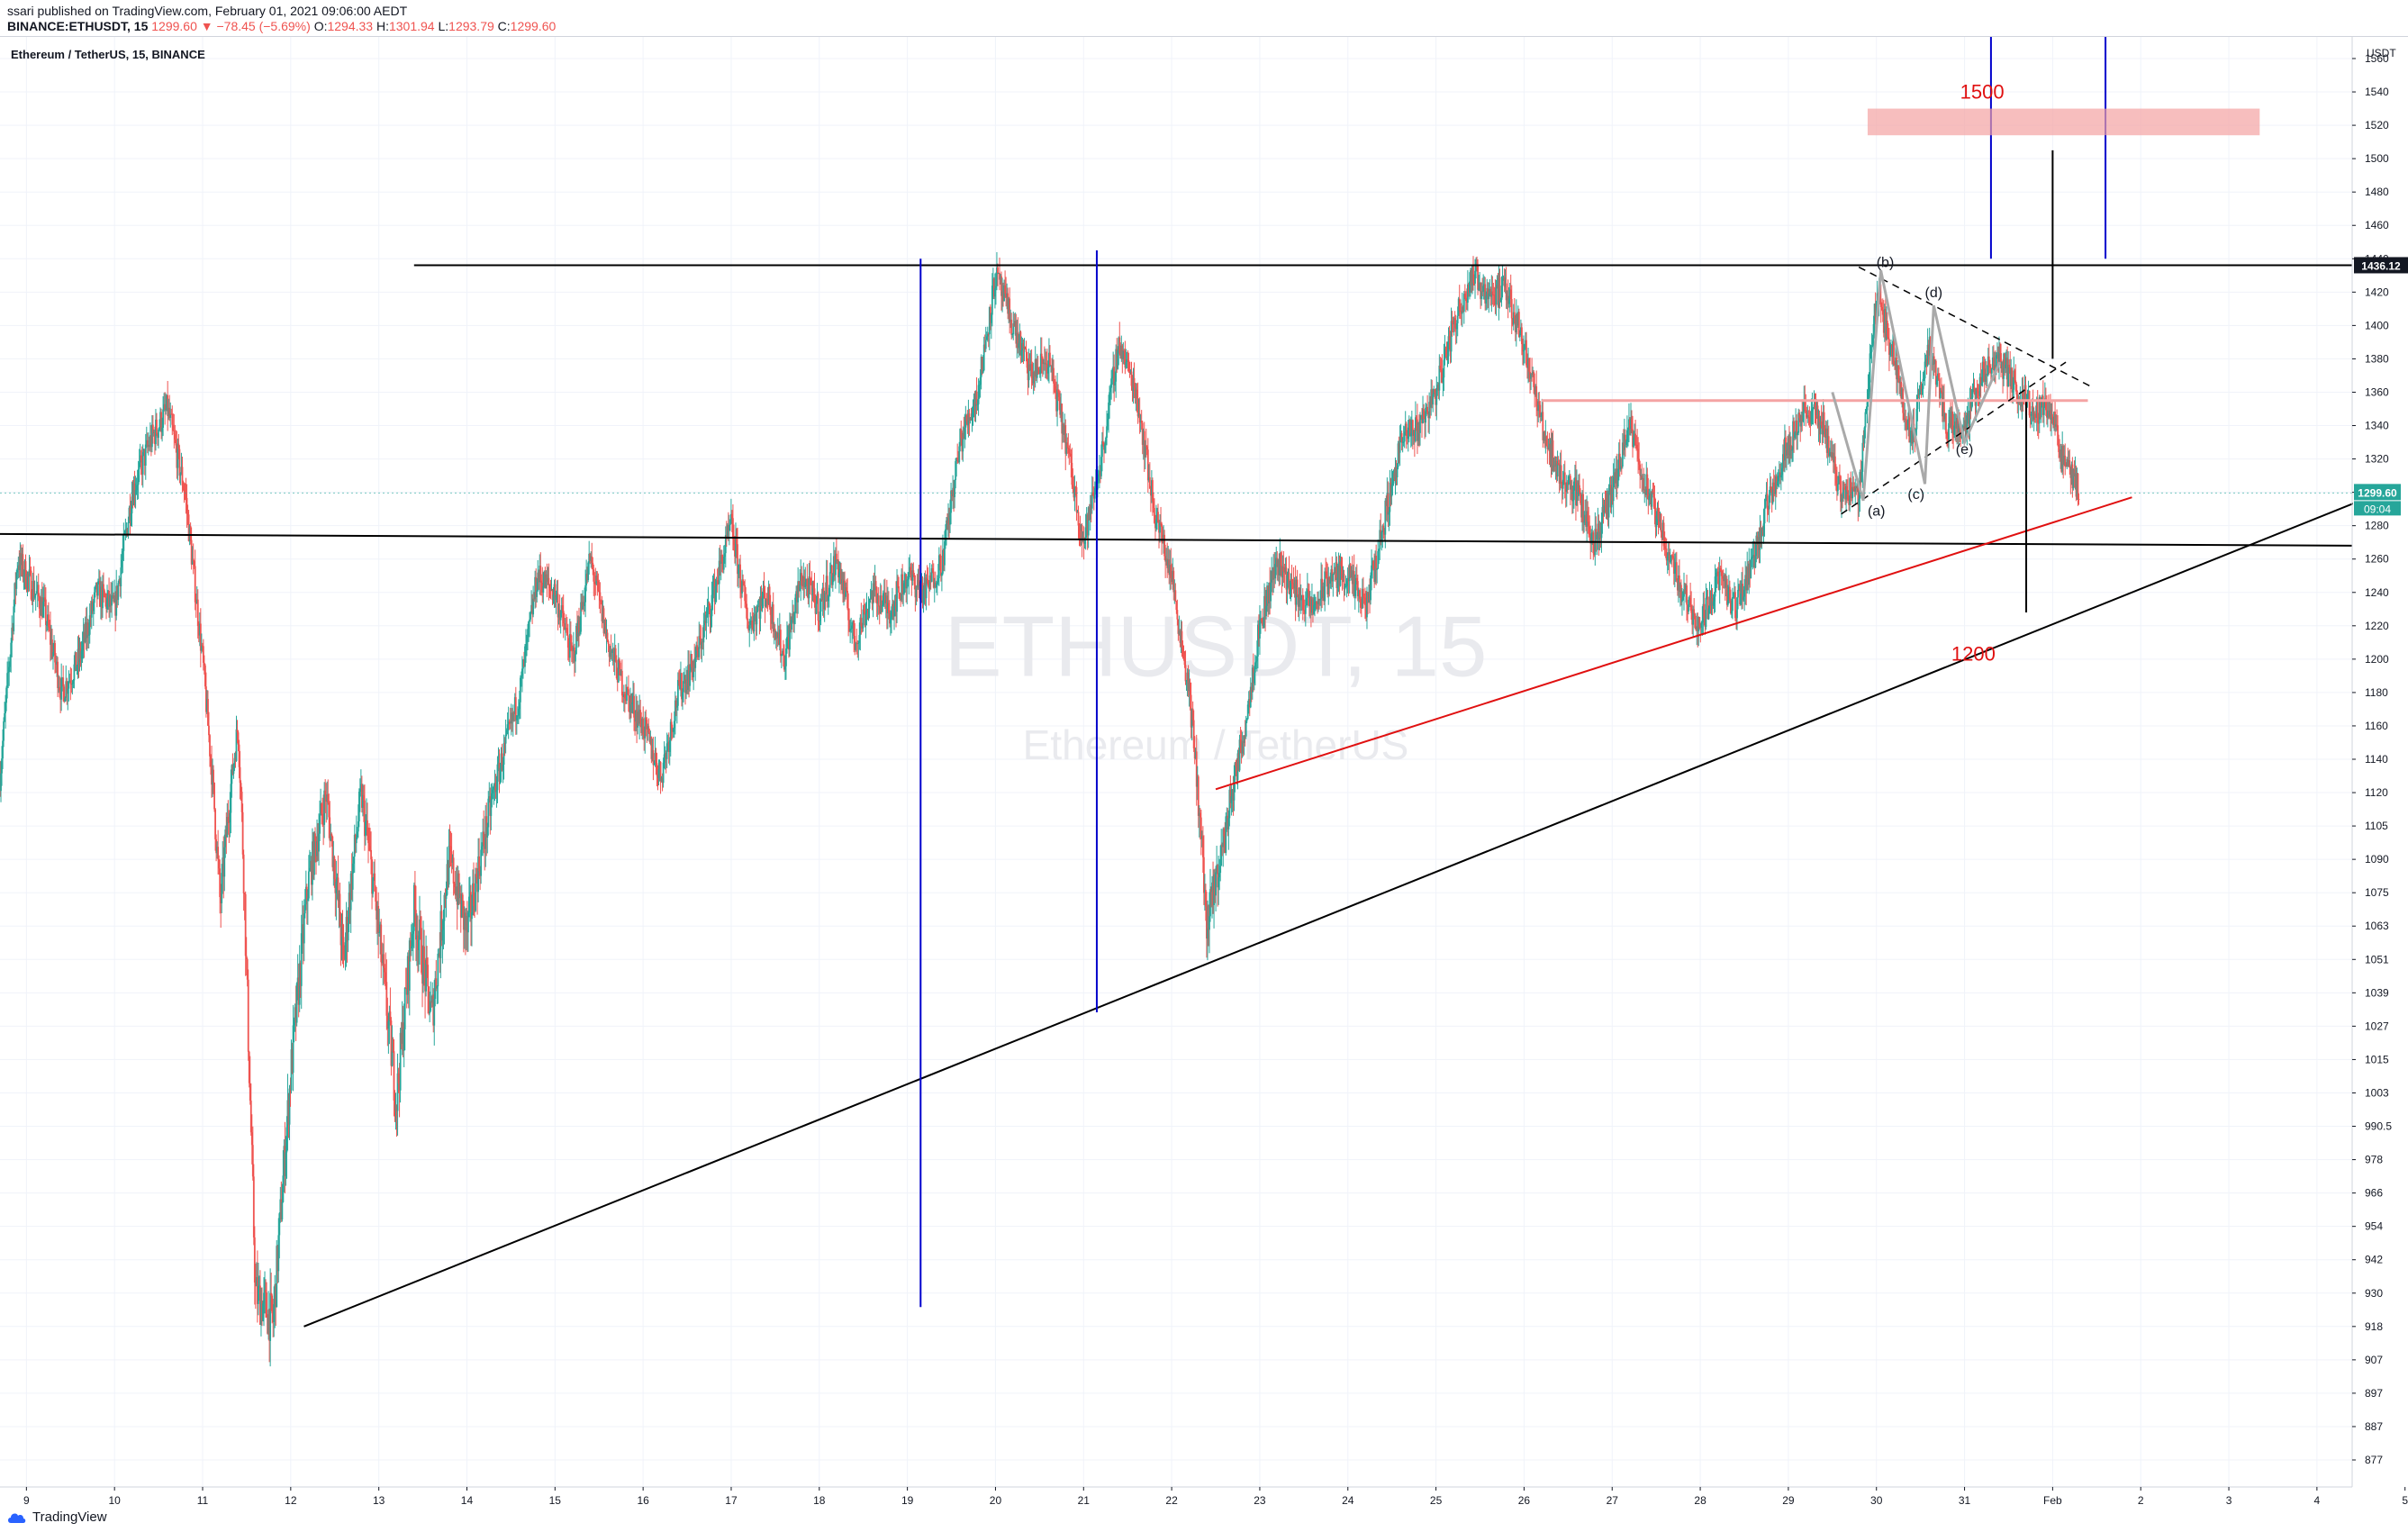 The image size is (2408, 1532). I want to click on tradingview-logo: TradingView, so click(57, 1517).